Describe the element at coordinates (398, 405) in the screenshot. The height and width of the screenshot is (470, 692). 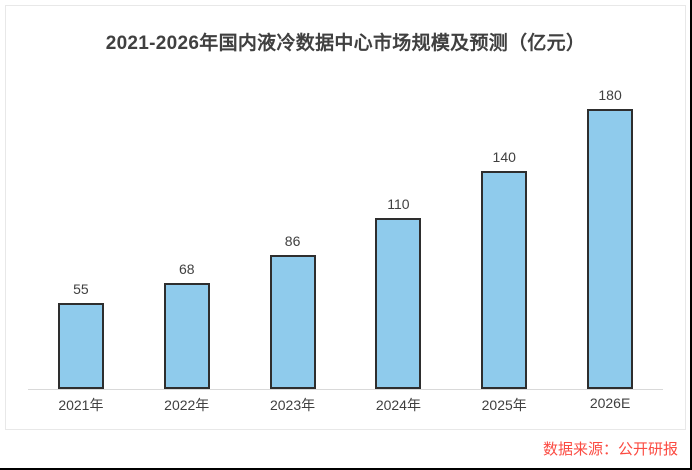
I see `x-axis-label: 2024年` at that location.